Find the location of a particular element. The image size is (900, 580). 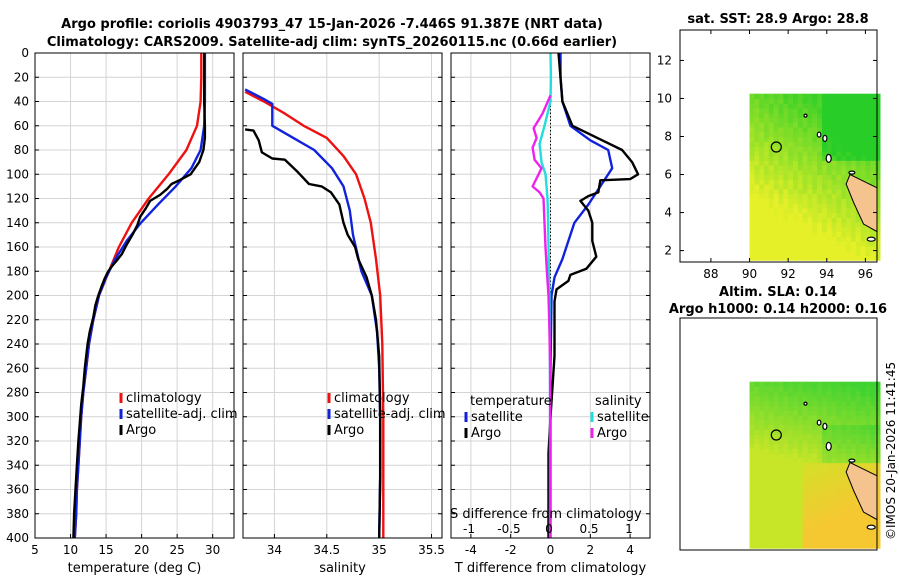

sla-map-frame is located at coordinates (778, 434).